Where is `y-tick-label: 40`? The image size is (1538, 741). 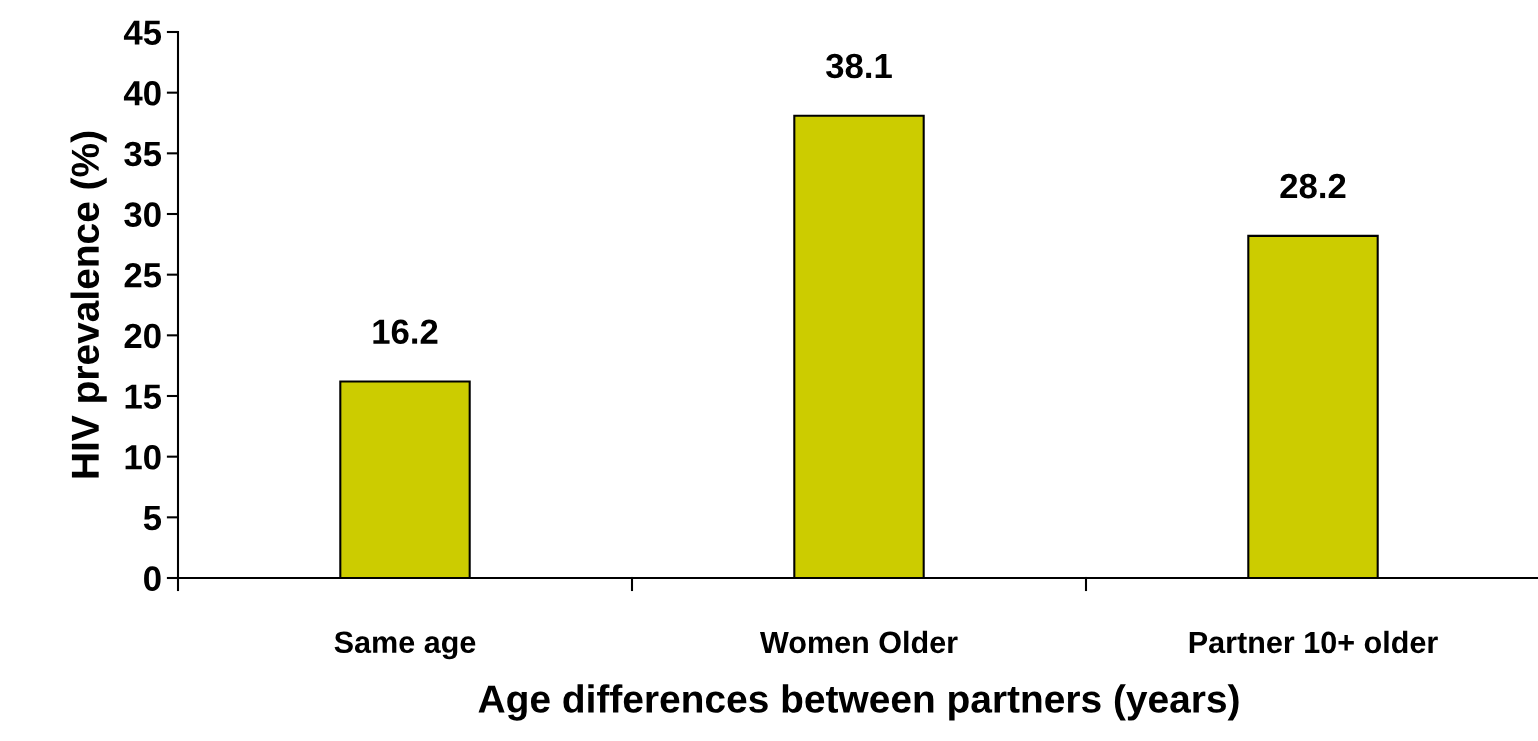 y-tick-label: 40 is located at coordinates (142, 93).